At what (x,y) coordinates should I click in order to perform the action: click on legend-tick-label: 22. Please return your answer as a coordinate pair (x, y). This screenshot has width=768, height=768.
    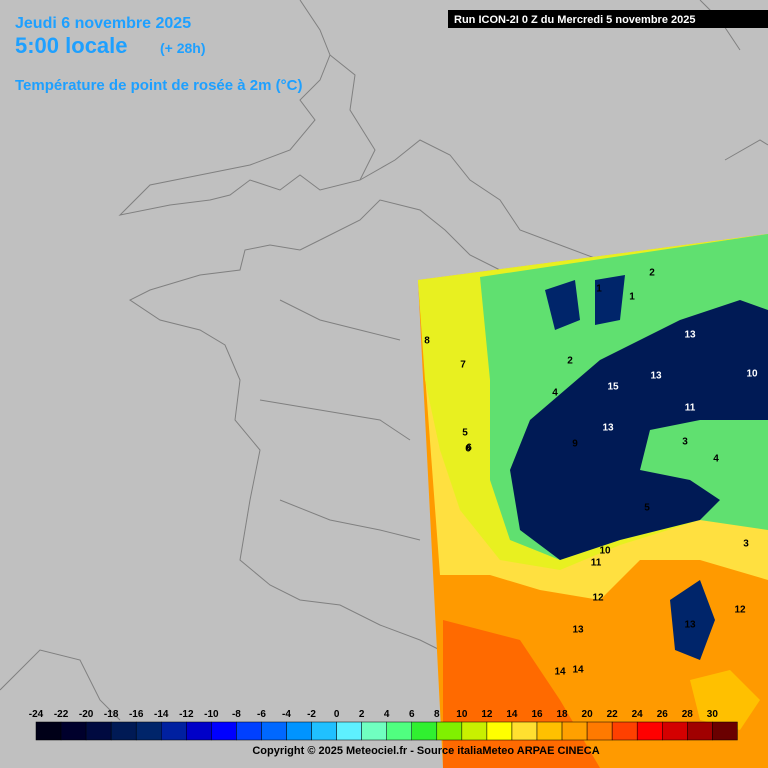
    Looking at the image, I should click on (613, 714).